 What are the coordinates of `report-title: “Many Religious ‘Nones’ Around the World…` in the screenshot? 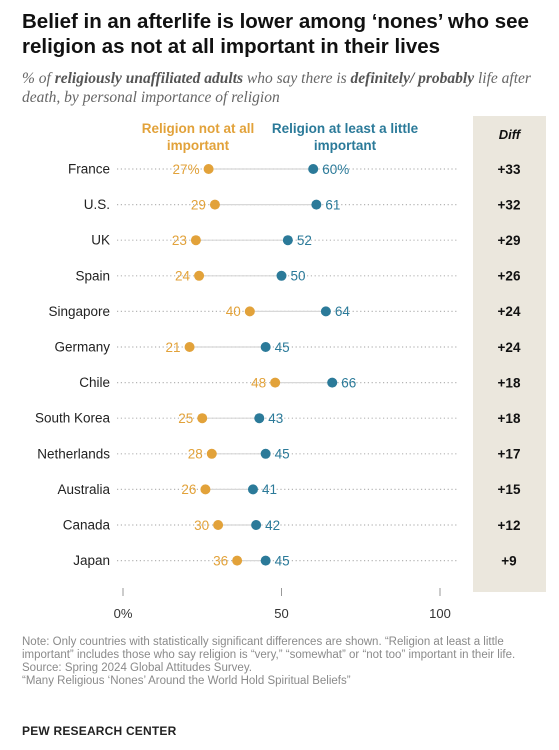 It's located at (186, 681).